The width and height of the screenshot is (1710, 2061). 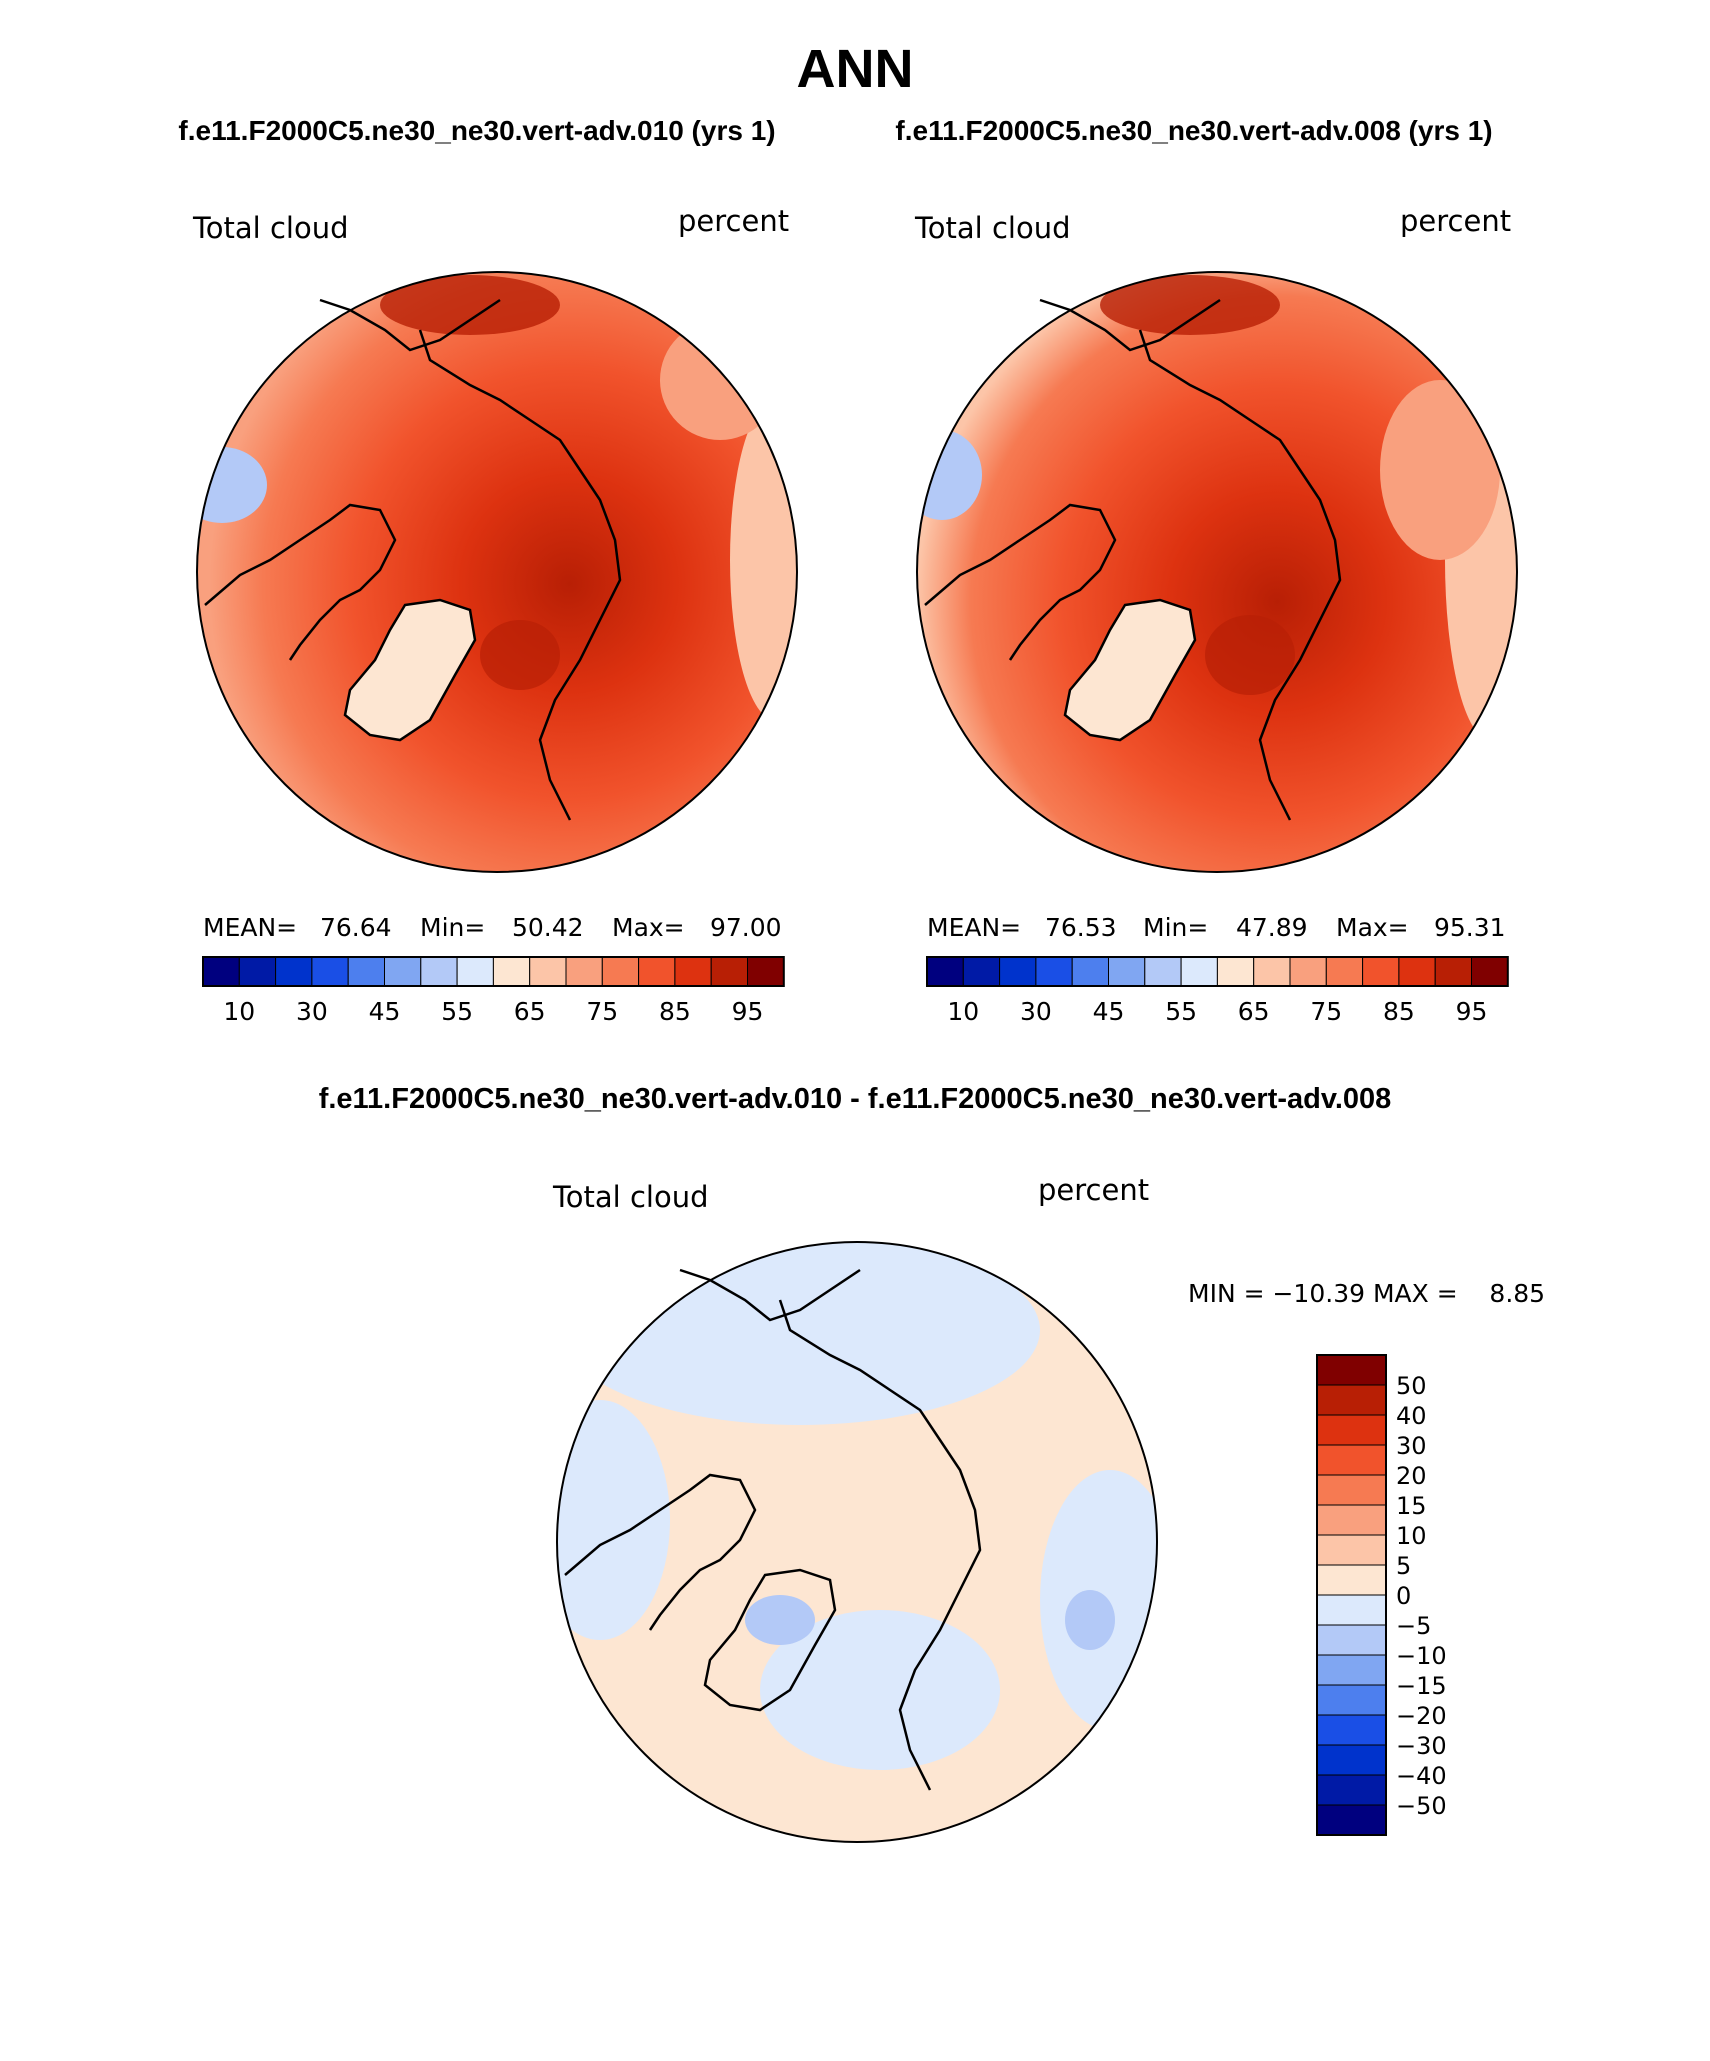 I want to click on panel-b-eurasia-coastline, so click(x=1240, y=575).